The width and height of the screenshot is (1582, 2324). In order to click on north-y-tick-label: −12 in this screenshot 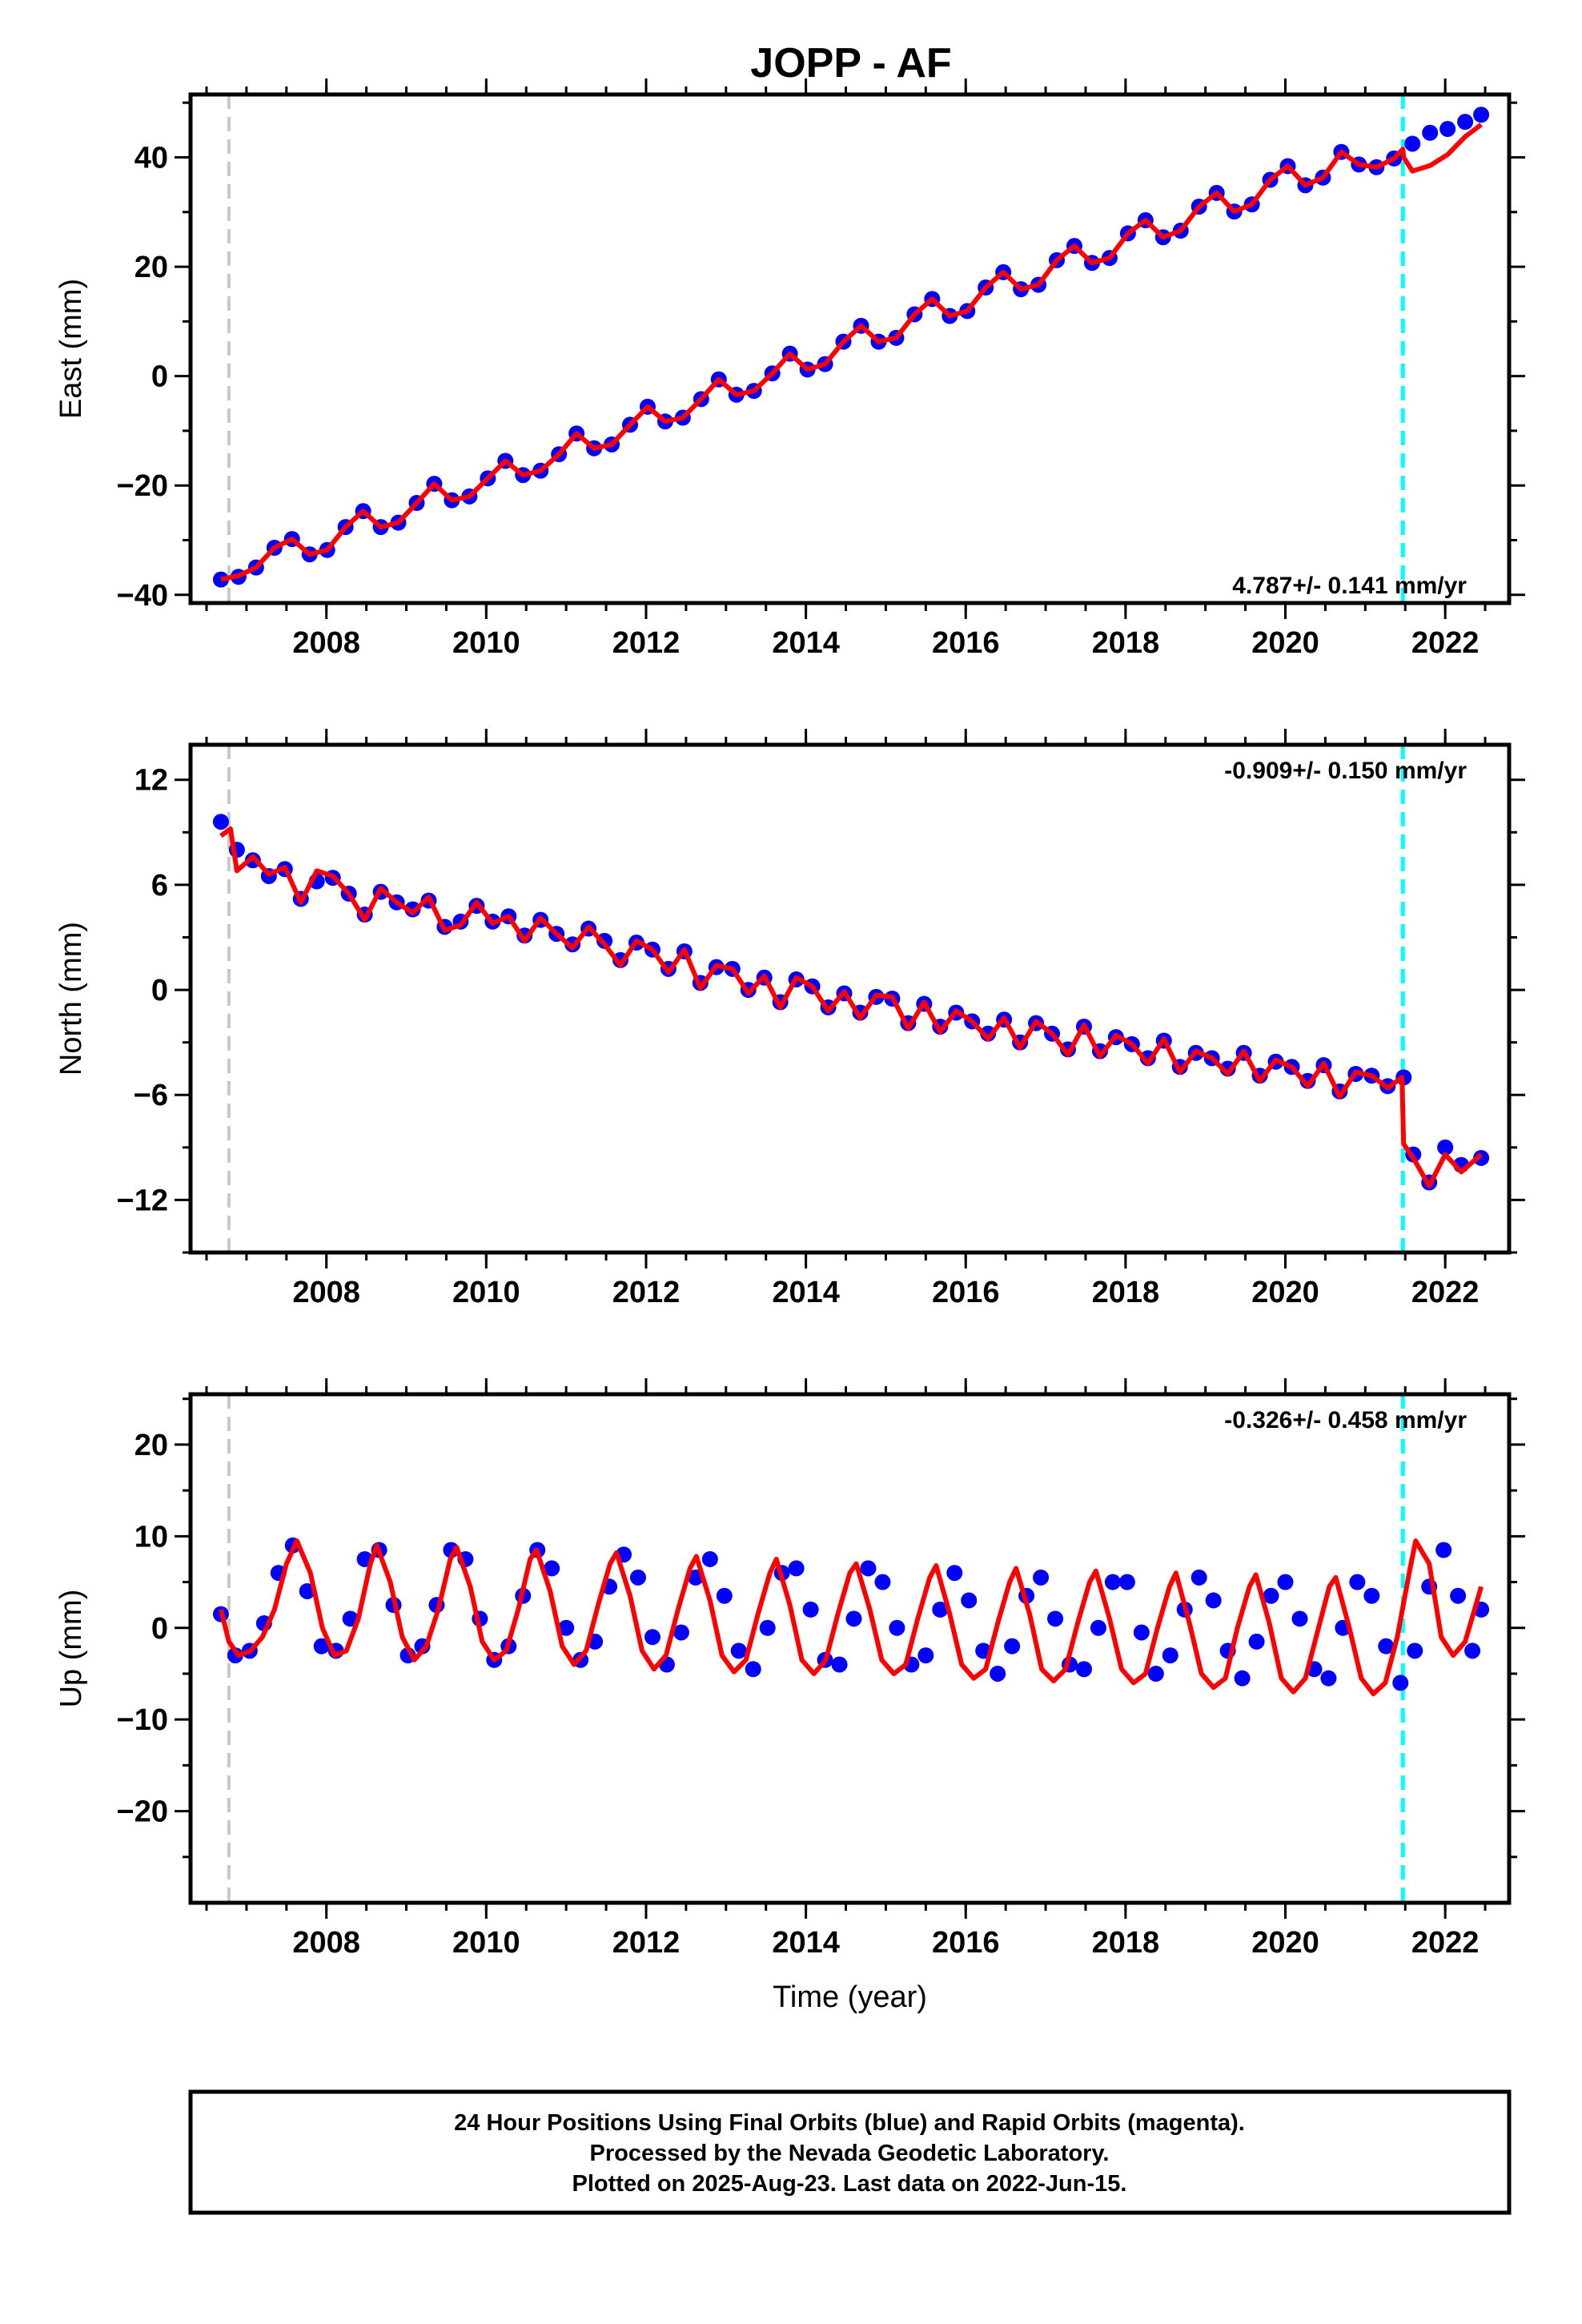, I will do `click(142, 1200)`.